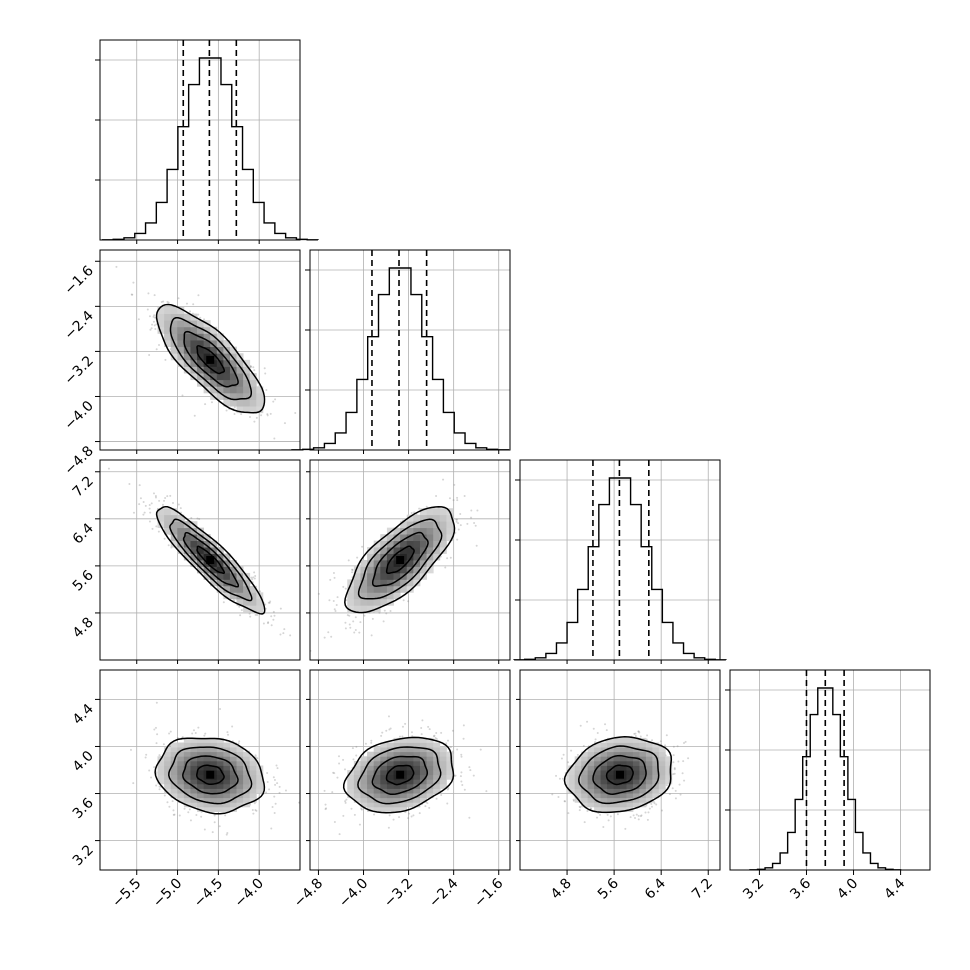 This screenshot has width=970, height=970. What do you see at coordinates (847, 889) in the screenshot?
I see `x-tick-label-3-2: 4.0` at bounding box center [847, 889].